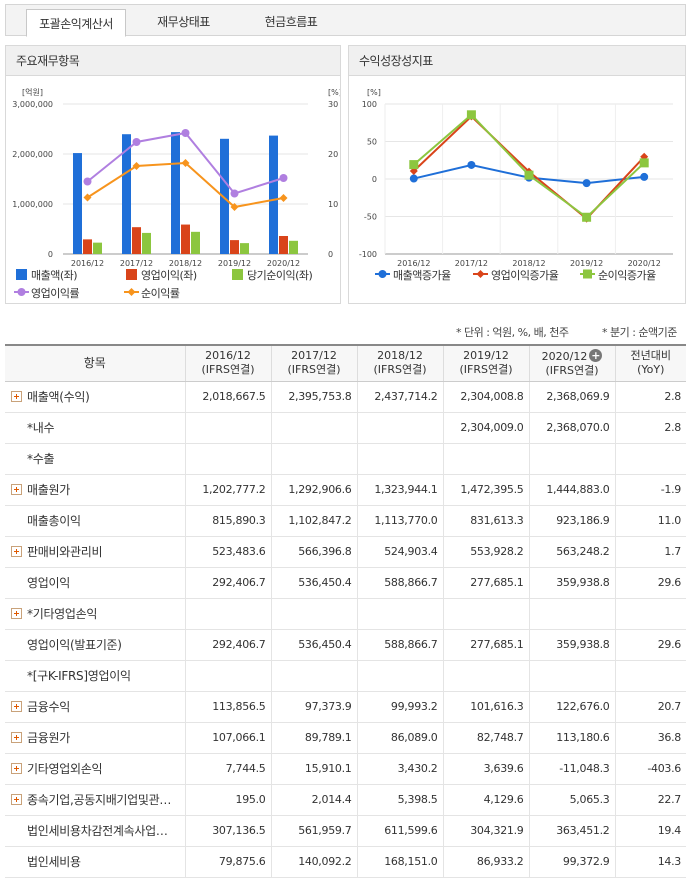  Describe the element at coordinates (650, 645) in the screenshot. I see `cell-yoy: 29.6` at that location.